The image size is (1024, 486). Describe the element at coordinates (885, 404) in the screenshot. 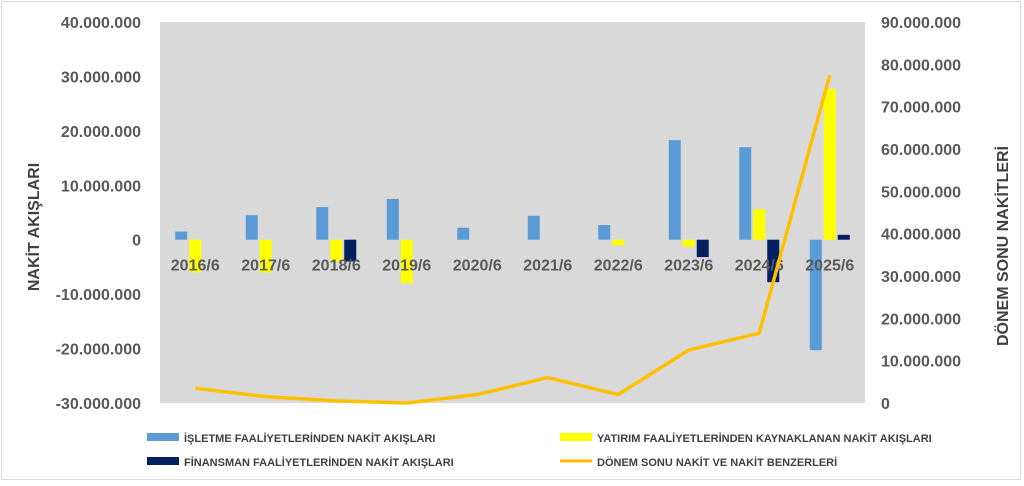

I see `right-tick-label: 0` at that location.